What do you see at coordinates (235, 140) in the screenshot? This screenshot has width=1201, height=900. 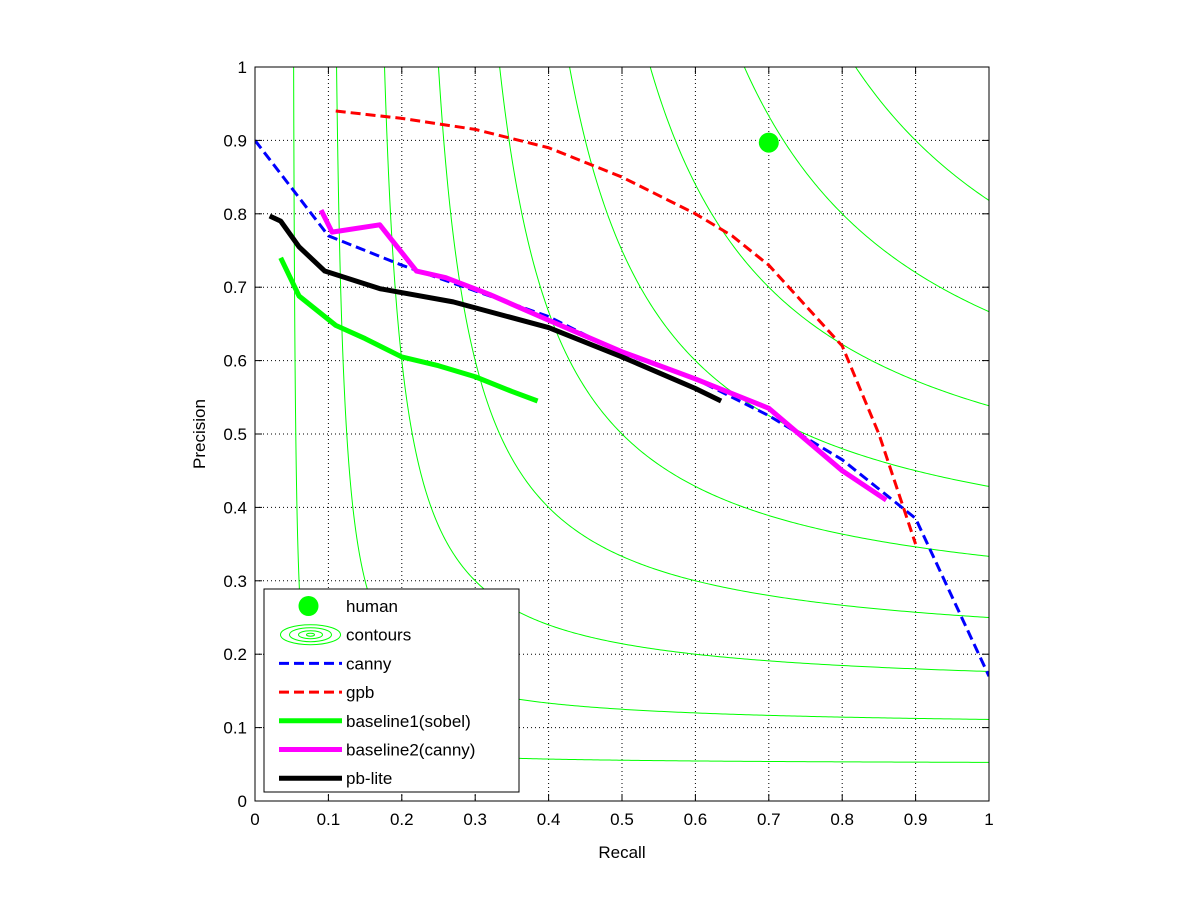 I see `y-tick-label: 0.9` at bounding box center [235, 140].